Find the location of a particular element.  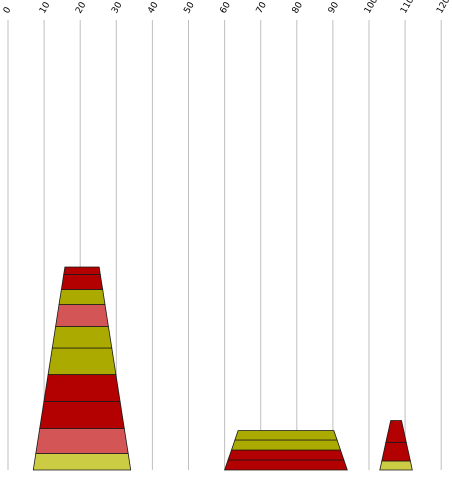

x-axis-tick-labels: 0 10 20 30 40 50 60 70 80 90 100 110 120 is located at coordinates (227, 8).